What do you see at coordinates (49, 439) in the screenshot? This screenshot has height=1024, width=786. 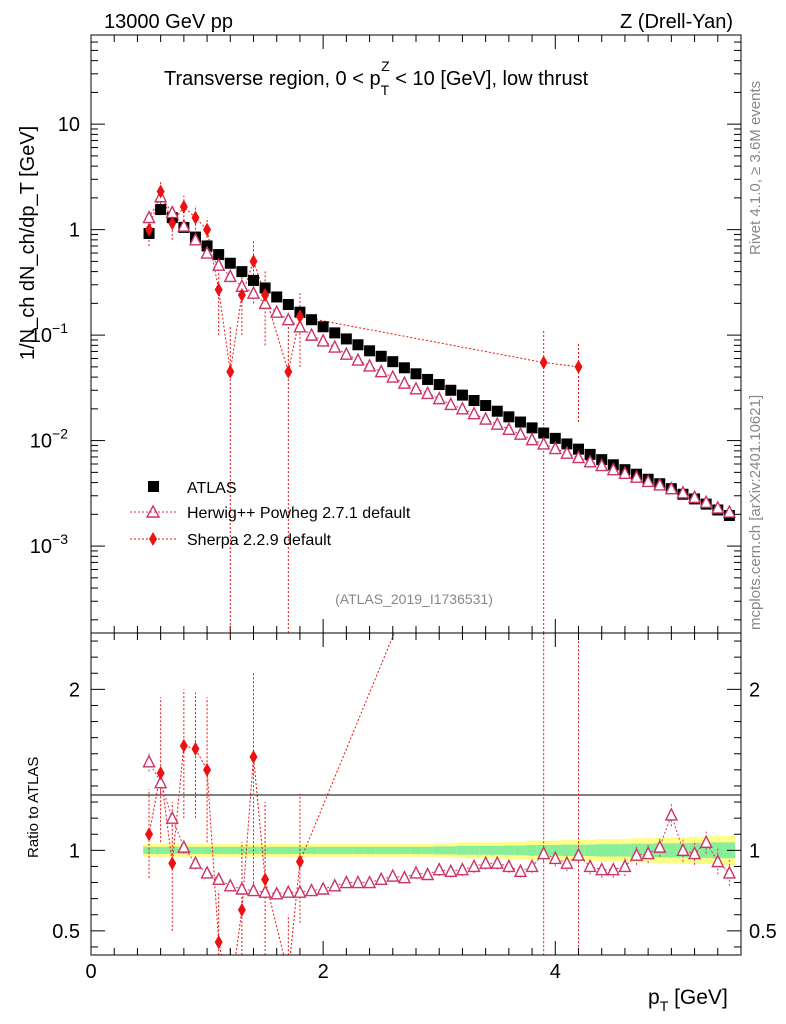 I see `y-tick-label: 10⁻²` at bounding box center [49, 439].